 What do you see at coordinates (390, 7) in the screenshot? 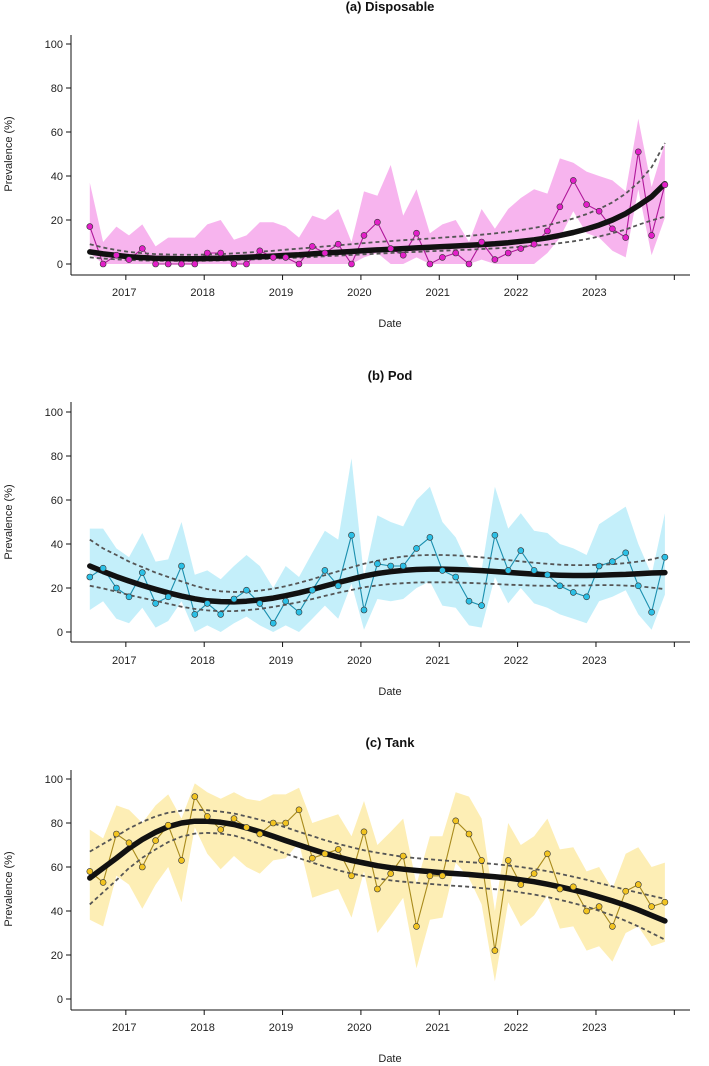
I see `chart-title: (a) Disposable` at bounding box center [390, 7].